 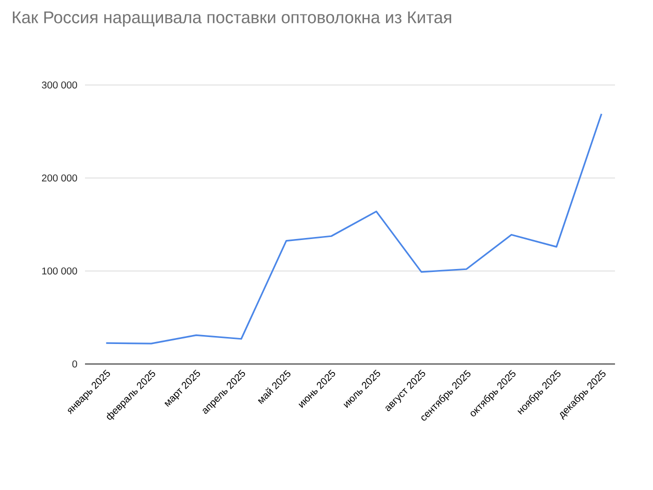 I want to click on y-tick-label: 100 000, so click(x=60, y=271).